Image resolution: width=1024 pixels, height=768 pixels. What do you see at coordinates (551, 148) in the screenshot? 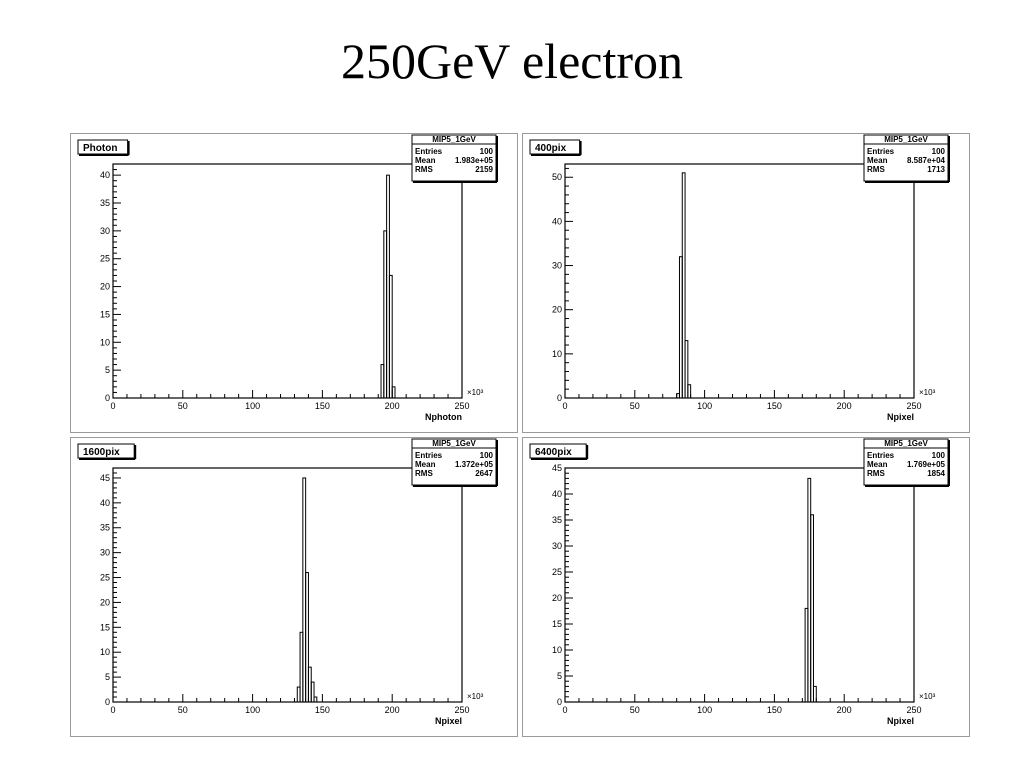
I see `panel-label: 400pix` at bounding box center [551, 148].